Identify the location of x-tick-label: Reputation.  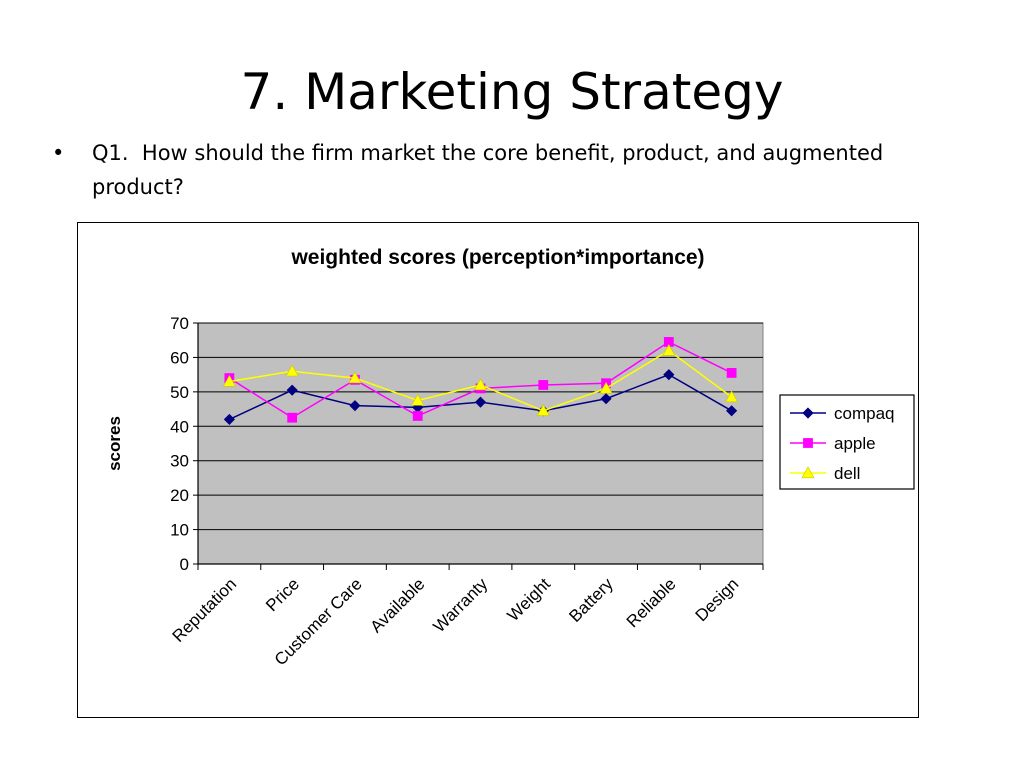
(205, 610).